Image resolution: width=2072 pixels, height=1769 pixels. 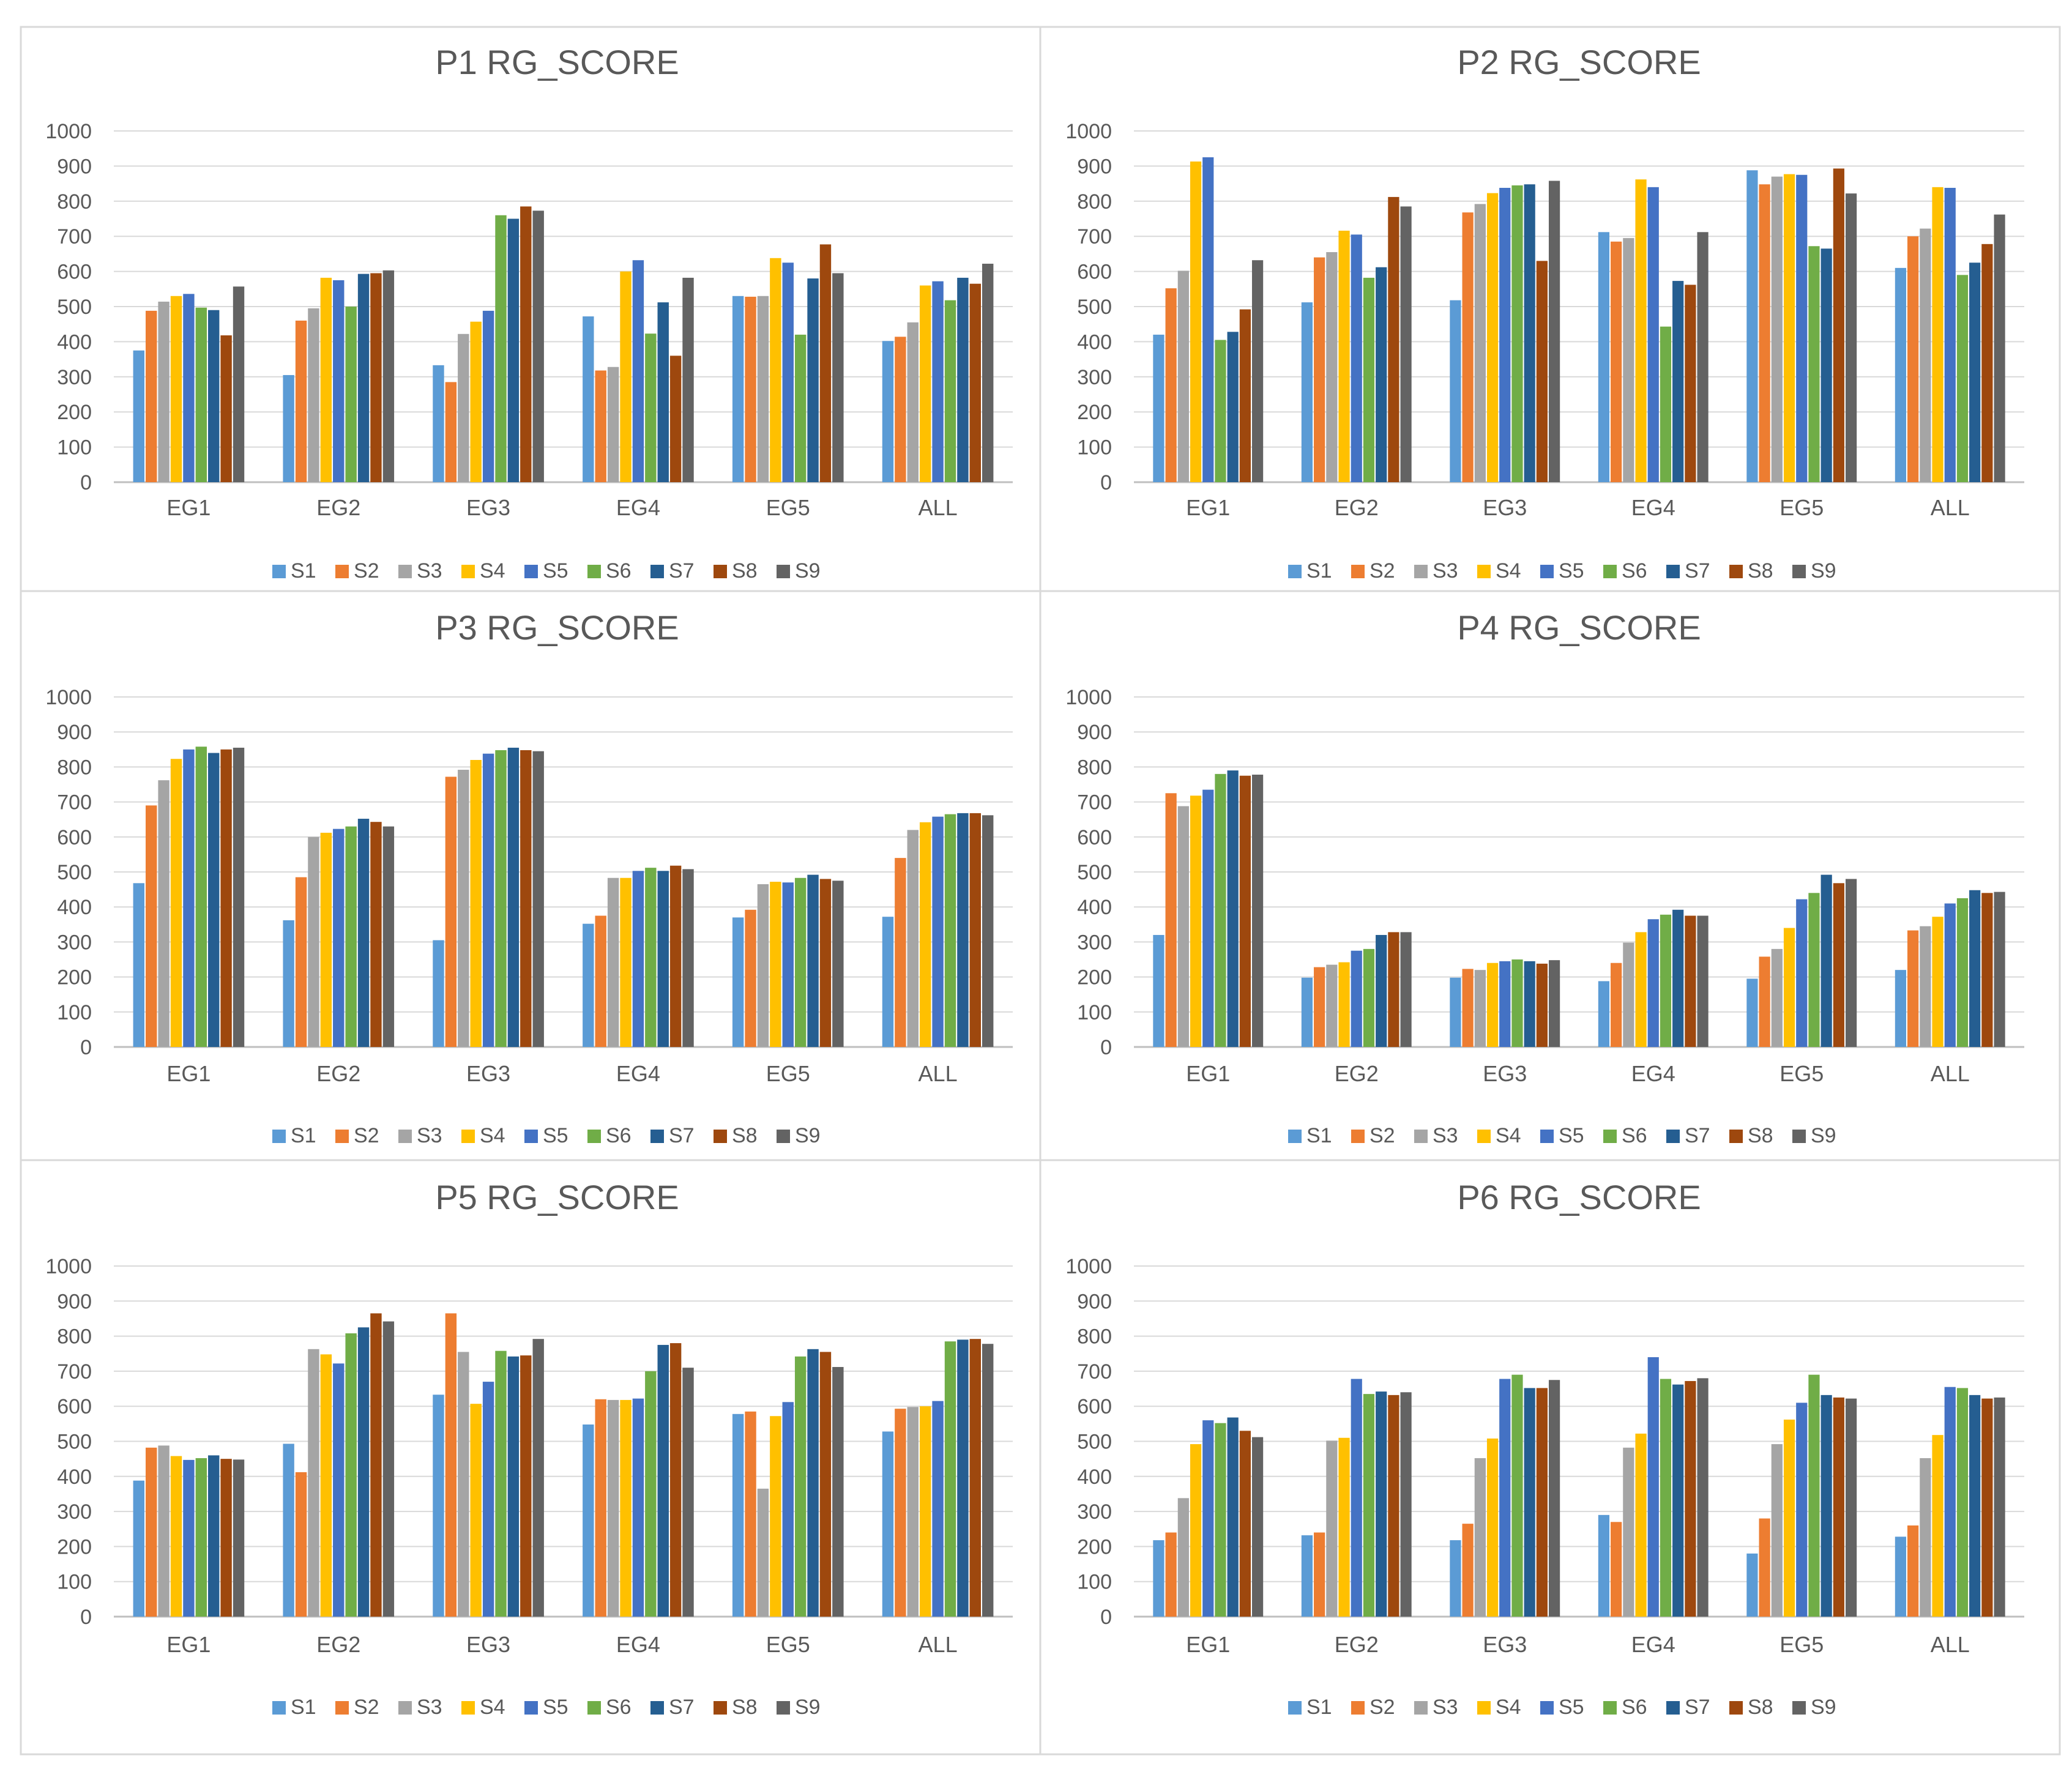 I want to click on y-tick-label: 800, so click(x=1094, y=767).